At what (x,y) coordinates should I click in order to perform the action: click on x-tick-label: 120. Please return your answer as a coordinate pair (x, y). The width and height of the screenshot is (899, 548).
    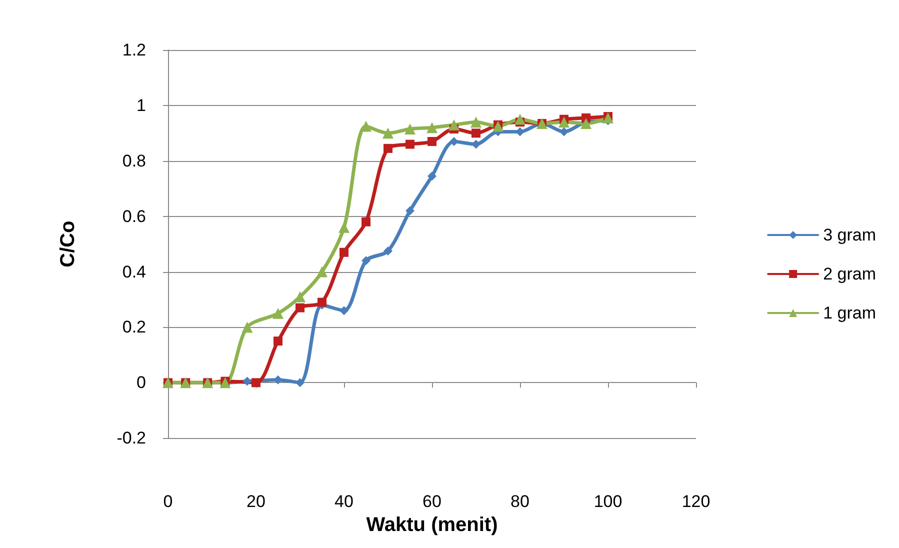
    Looking at the image, I should click on (696, 502).